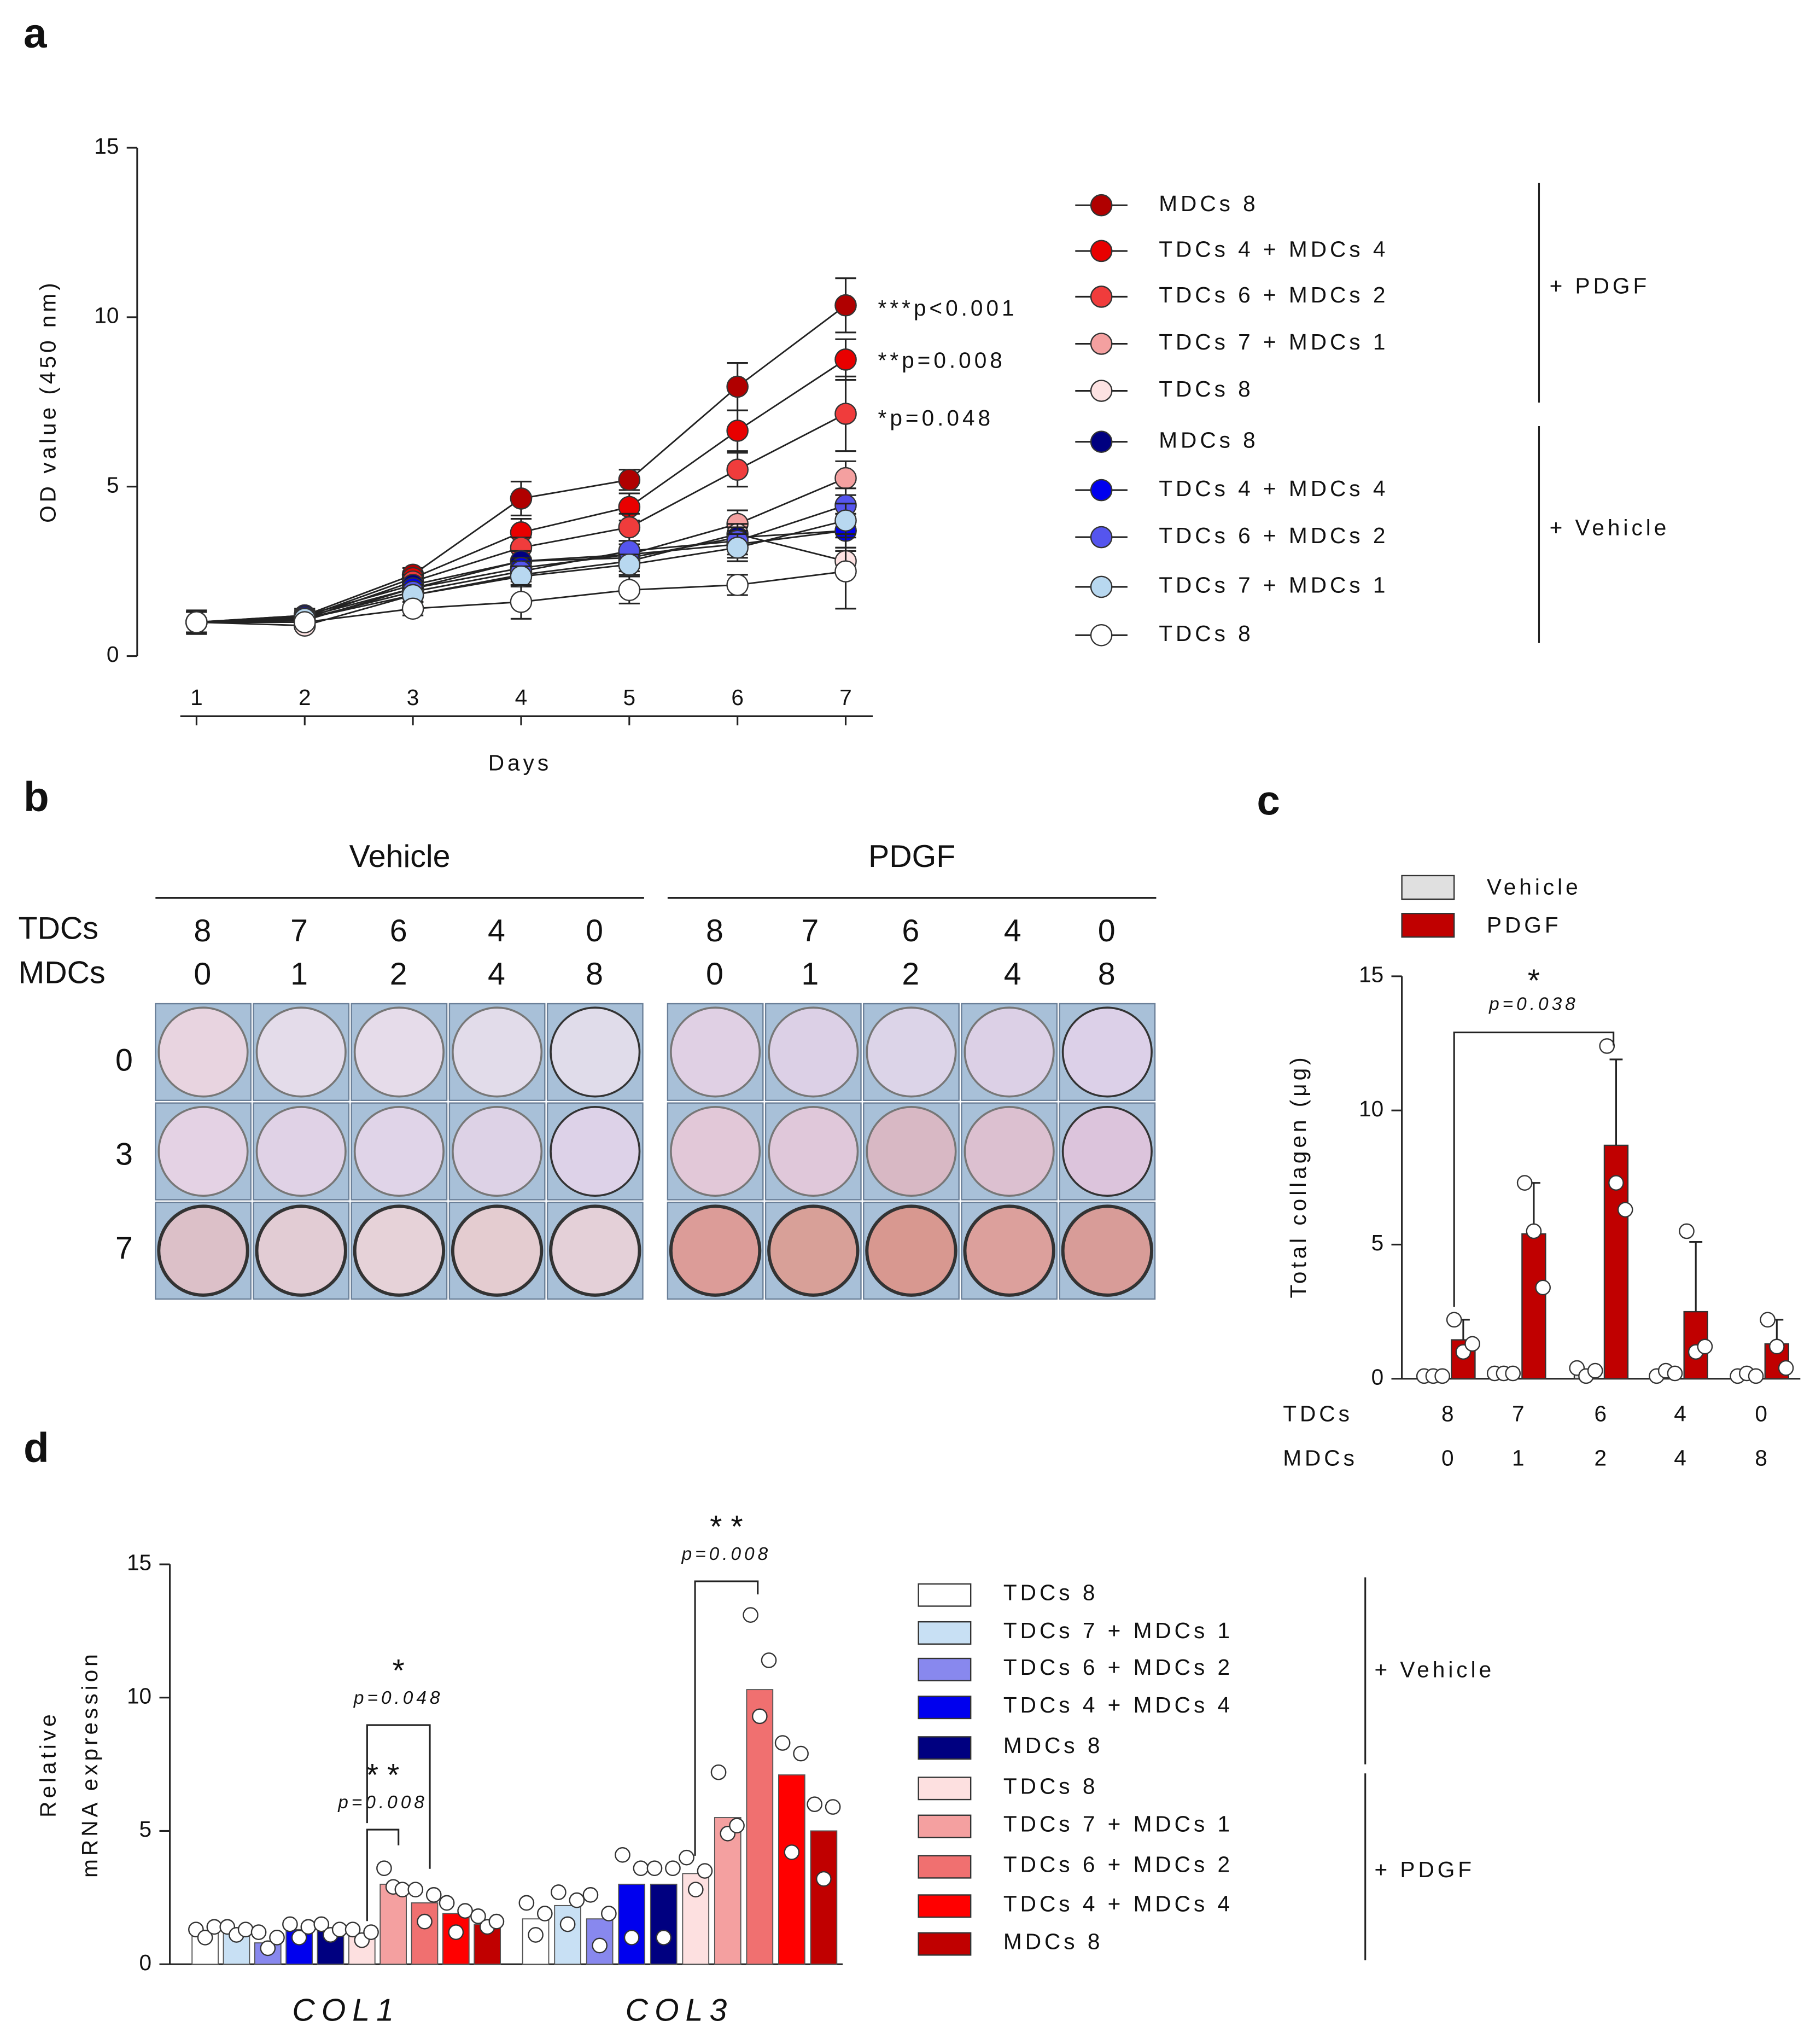 The height and width of the screenshot is (2044, 1816). I want to click on panel-letter: b, so click(36, 797).